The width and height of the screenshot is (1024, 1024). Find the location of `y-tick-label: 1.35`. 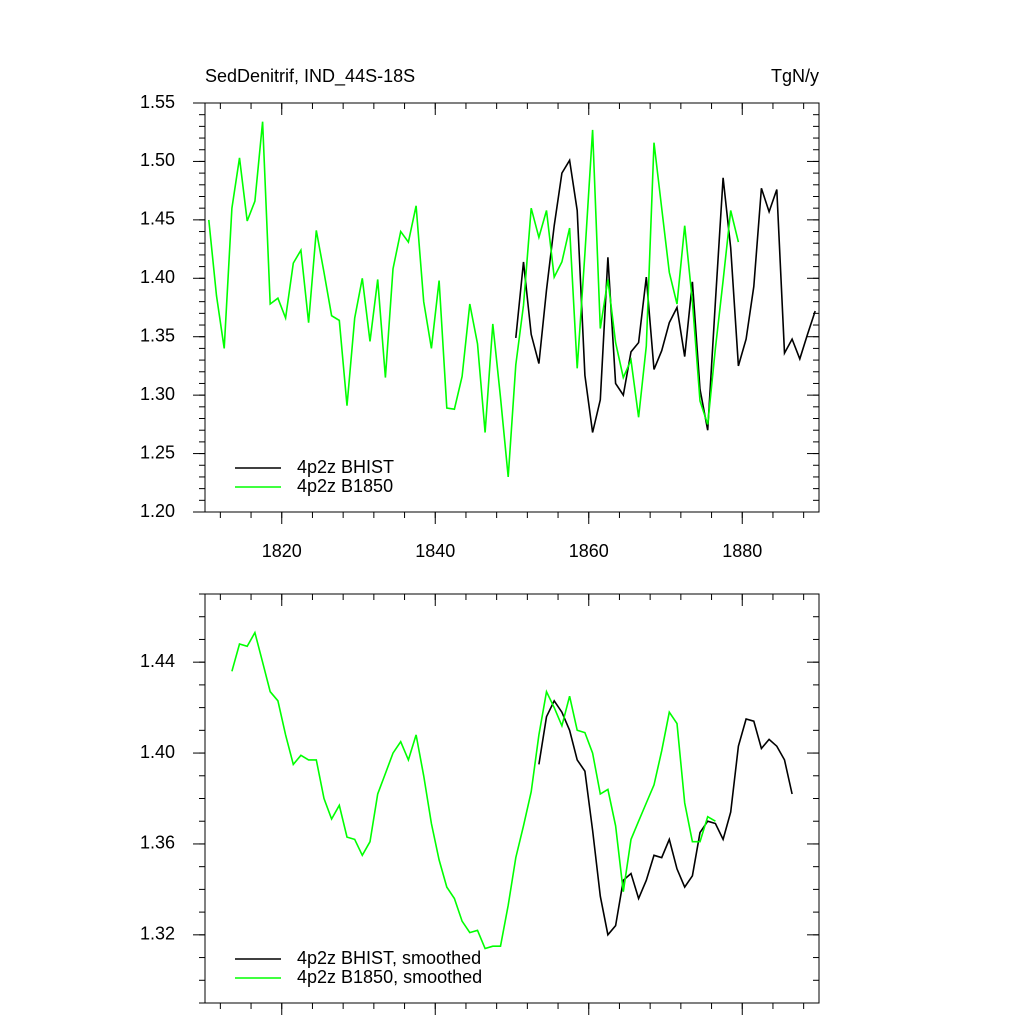

y-tick-label: 1.35 is located at coordinates (157, 335).